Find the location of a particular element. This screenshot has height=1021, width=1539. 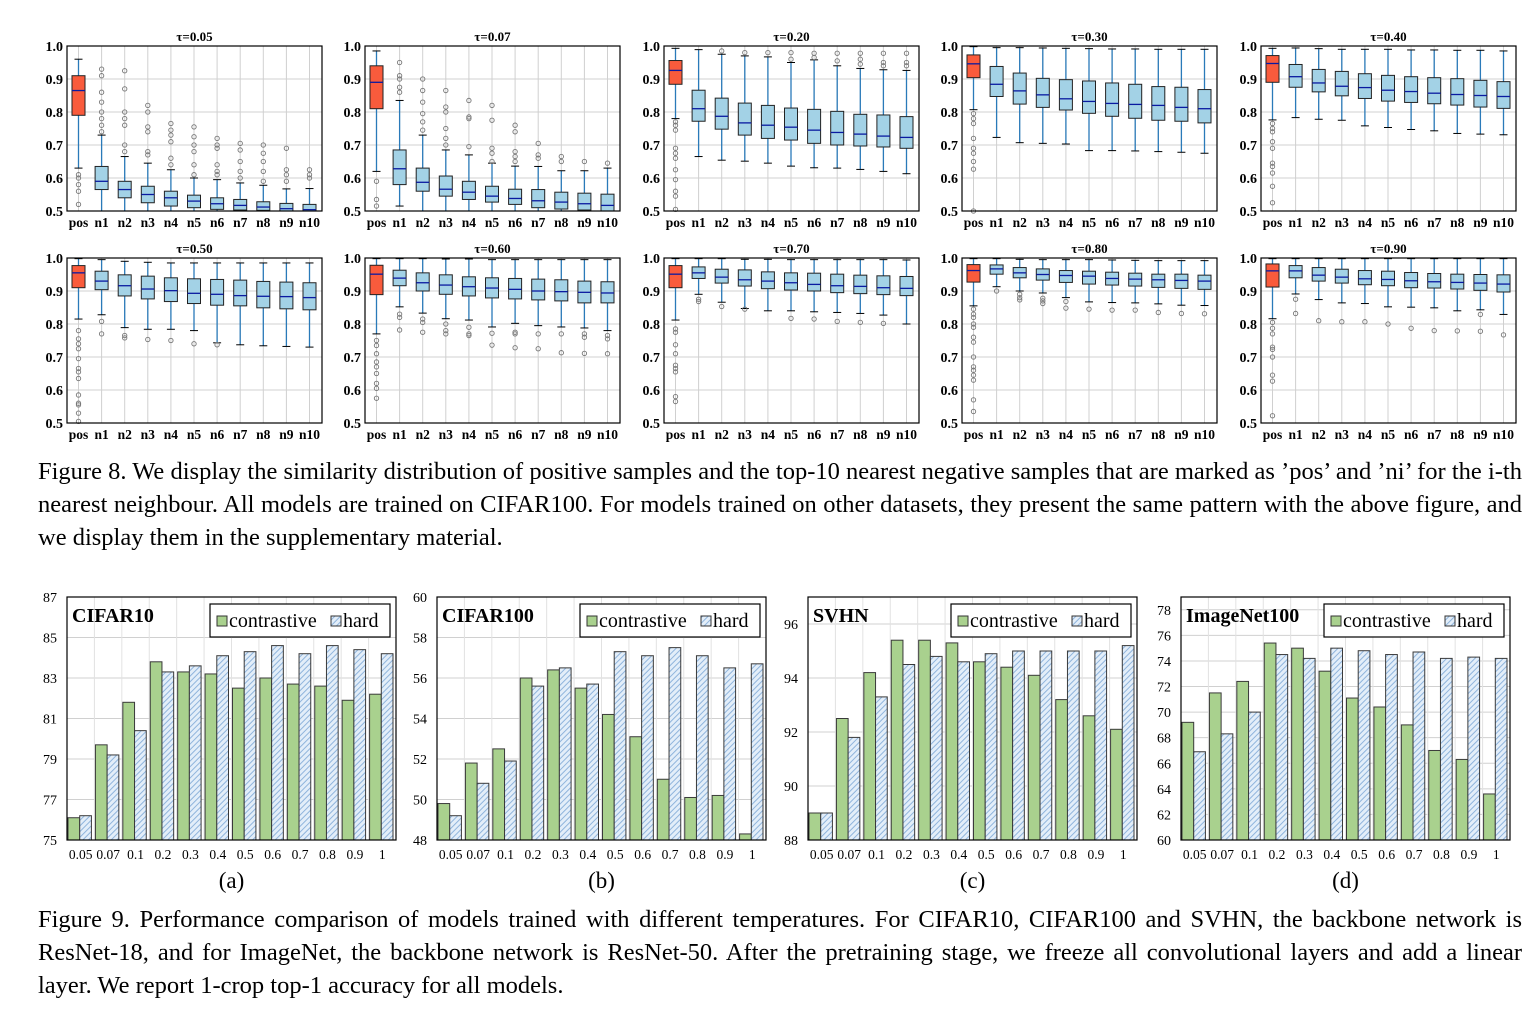

x-tick-label: n10 is located at coordinates (1503, 222).